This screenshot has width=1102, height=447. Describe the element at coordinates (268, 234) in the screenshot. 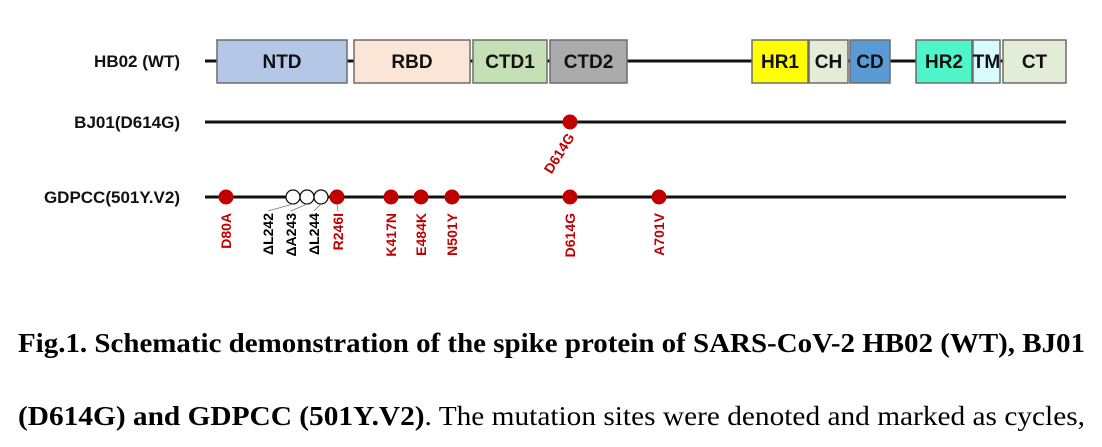

I see `mutation-label-gdpcc: ΔL242` at that location.